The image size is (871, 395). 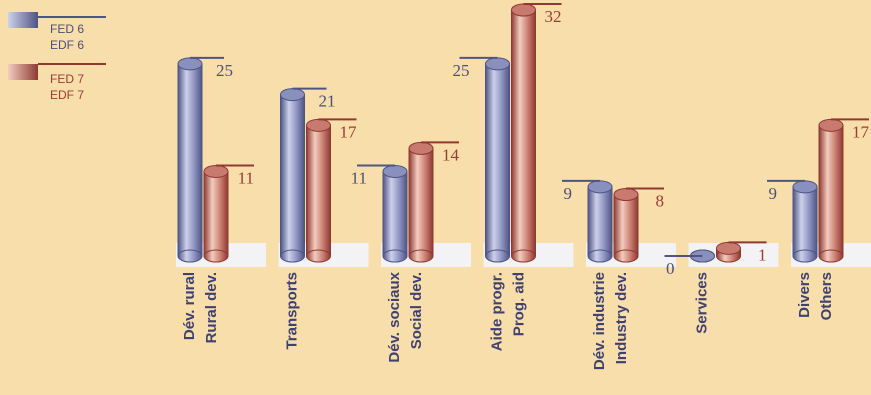 What do you see at coordinates (762, 254) in the screenshot?
I see `value-label-fed7-5: 1` at bounding box center [762, 254].